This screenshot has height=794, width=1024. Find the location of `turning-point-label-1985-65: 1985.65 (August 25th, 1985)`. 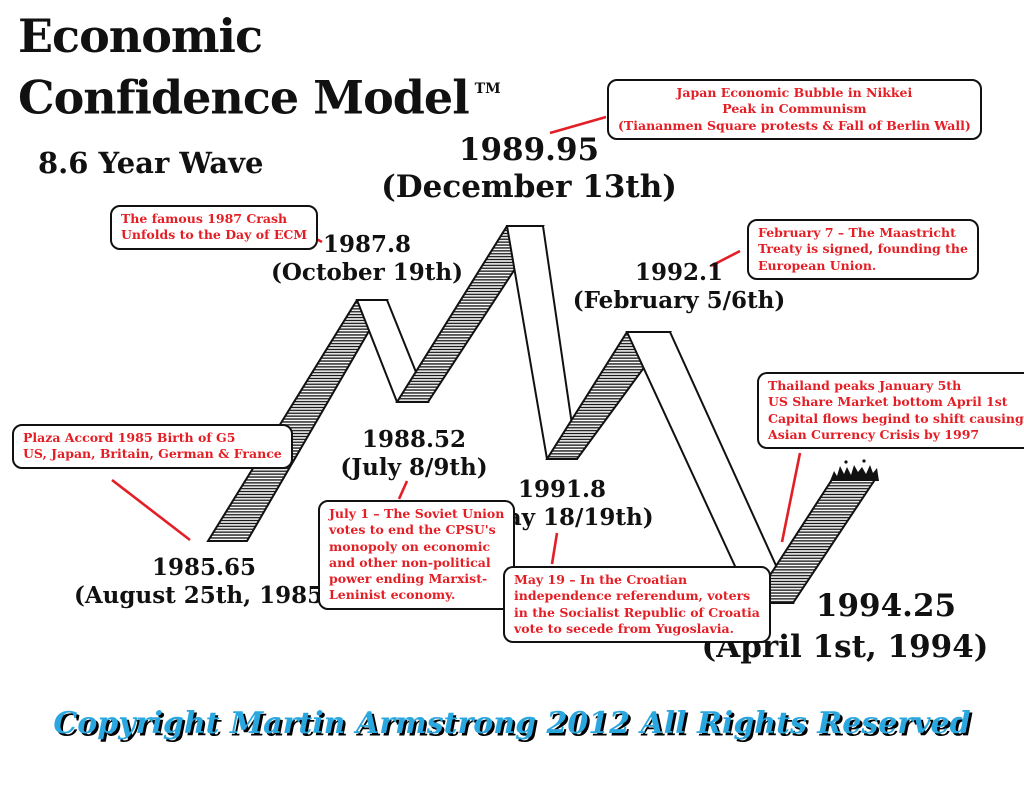

turning-point-label-1985-65: 1985.65 (August 25th, 1985) is located at coordinates (204, 581).